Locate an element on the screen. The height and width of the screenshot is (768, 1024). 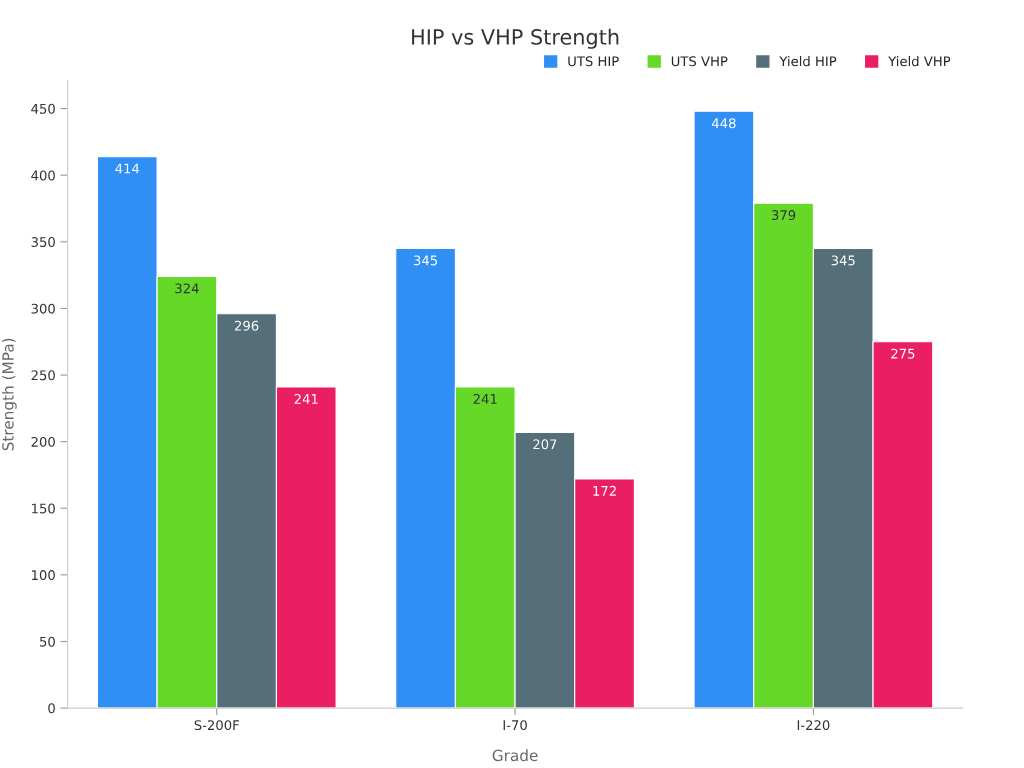
y-tick-label: 0 is located at coordinates (51, 708).